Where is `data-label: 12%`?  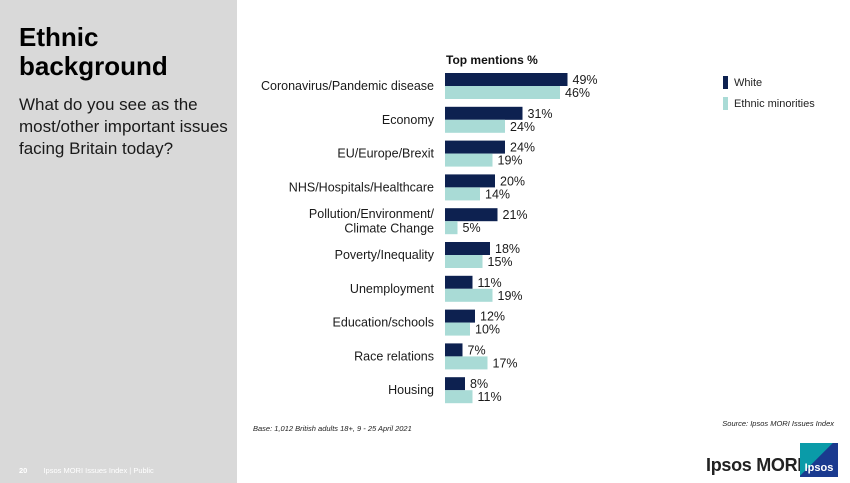 data-label: 12% is located at coordinates (492, 317).